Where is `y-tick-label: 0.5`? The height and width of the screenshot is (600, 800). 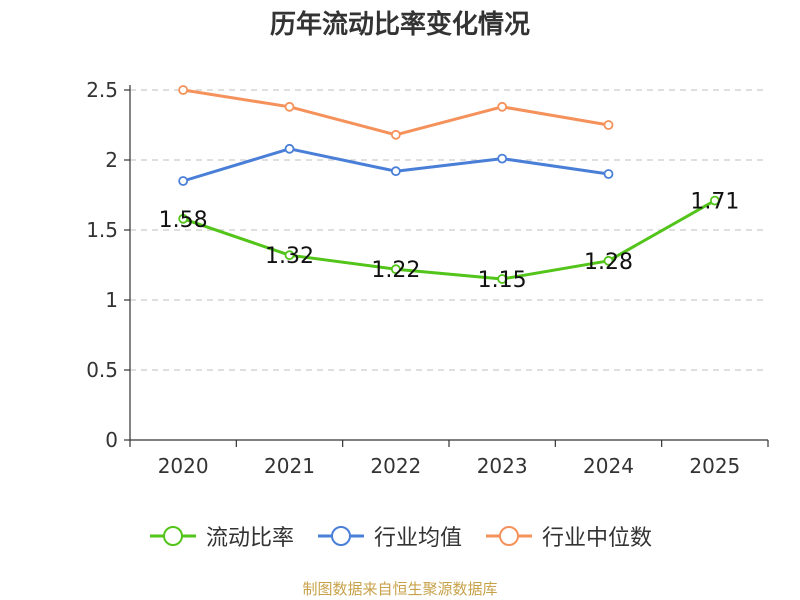
y-tick-label: 0.5 is located at coordinates (102, 370).